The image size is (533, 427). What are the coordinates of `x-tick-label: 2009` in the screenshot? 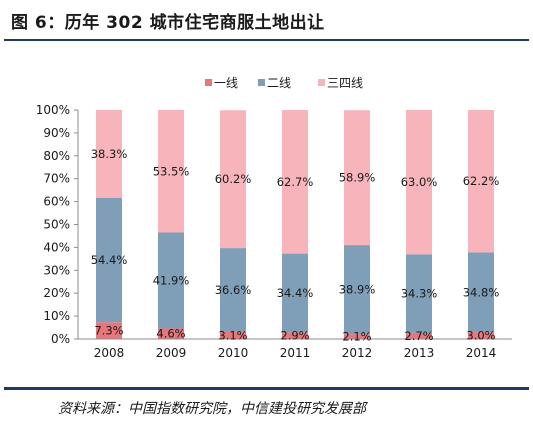 It's located at (171, 353).